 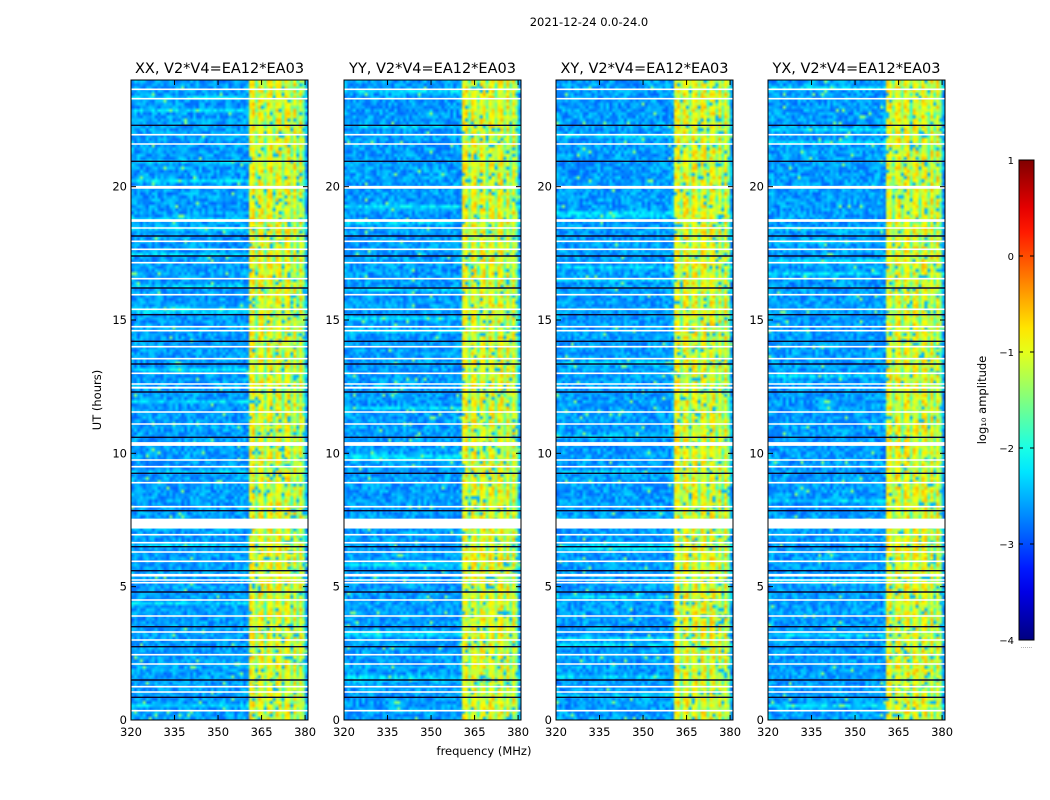 What do you see at coordinates (1006, 449) in the screenshot?
I see `colorbar-tick-label: −2` at bounding box center [1006, 449].